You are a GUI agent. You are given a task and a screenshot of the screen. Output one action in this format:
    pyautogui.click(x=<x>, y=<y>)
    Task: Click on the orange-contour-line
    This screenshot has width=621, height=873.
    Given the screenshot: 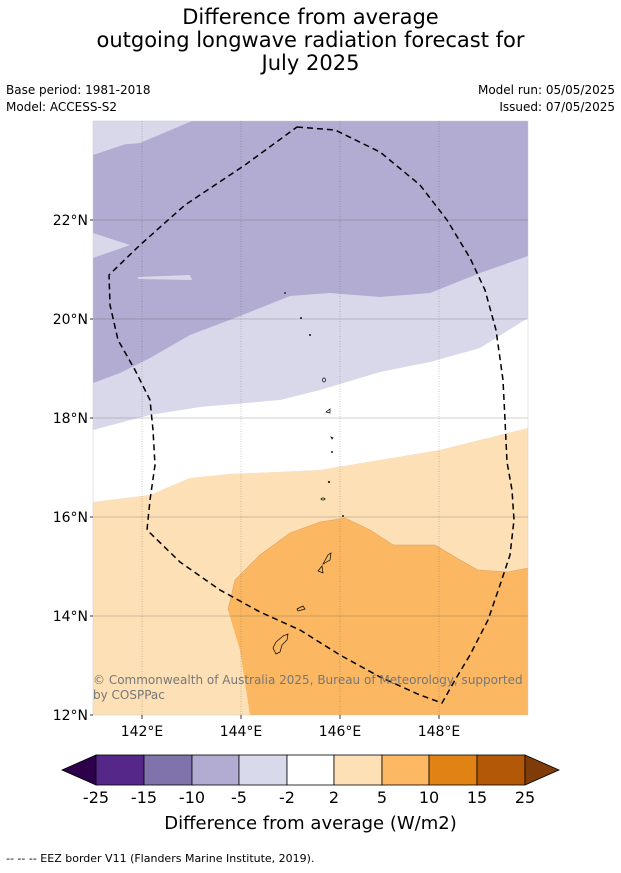 What is the action you would take?
    pyautogui.click(x=377, y=564)
    